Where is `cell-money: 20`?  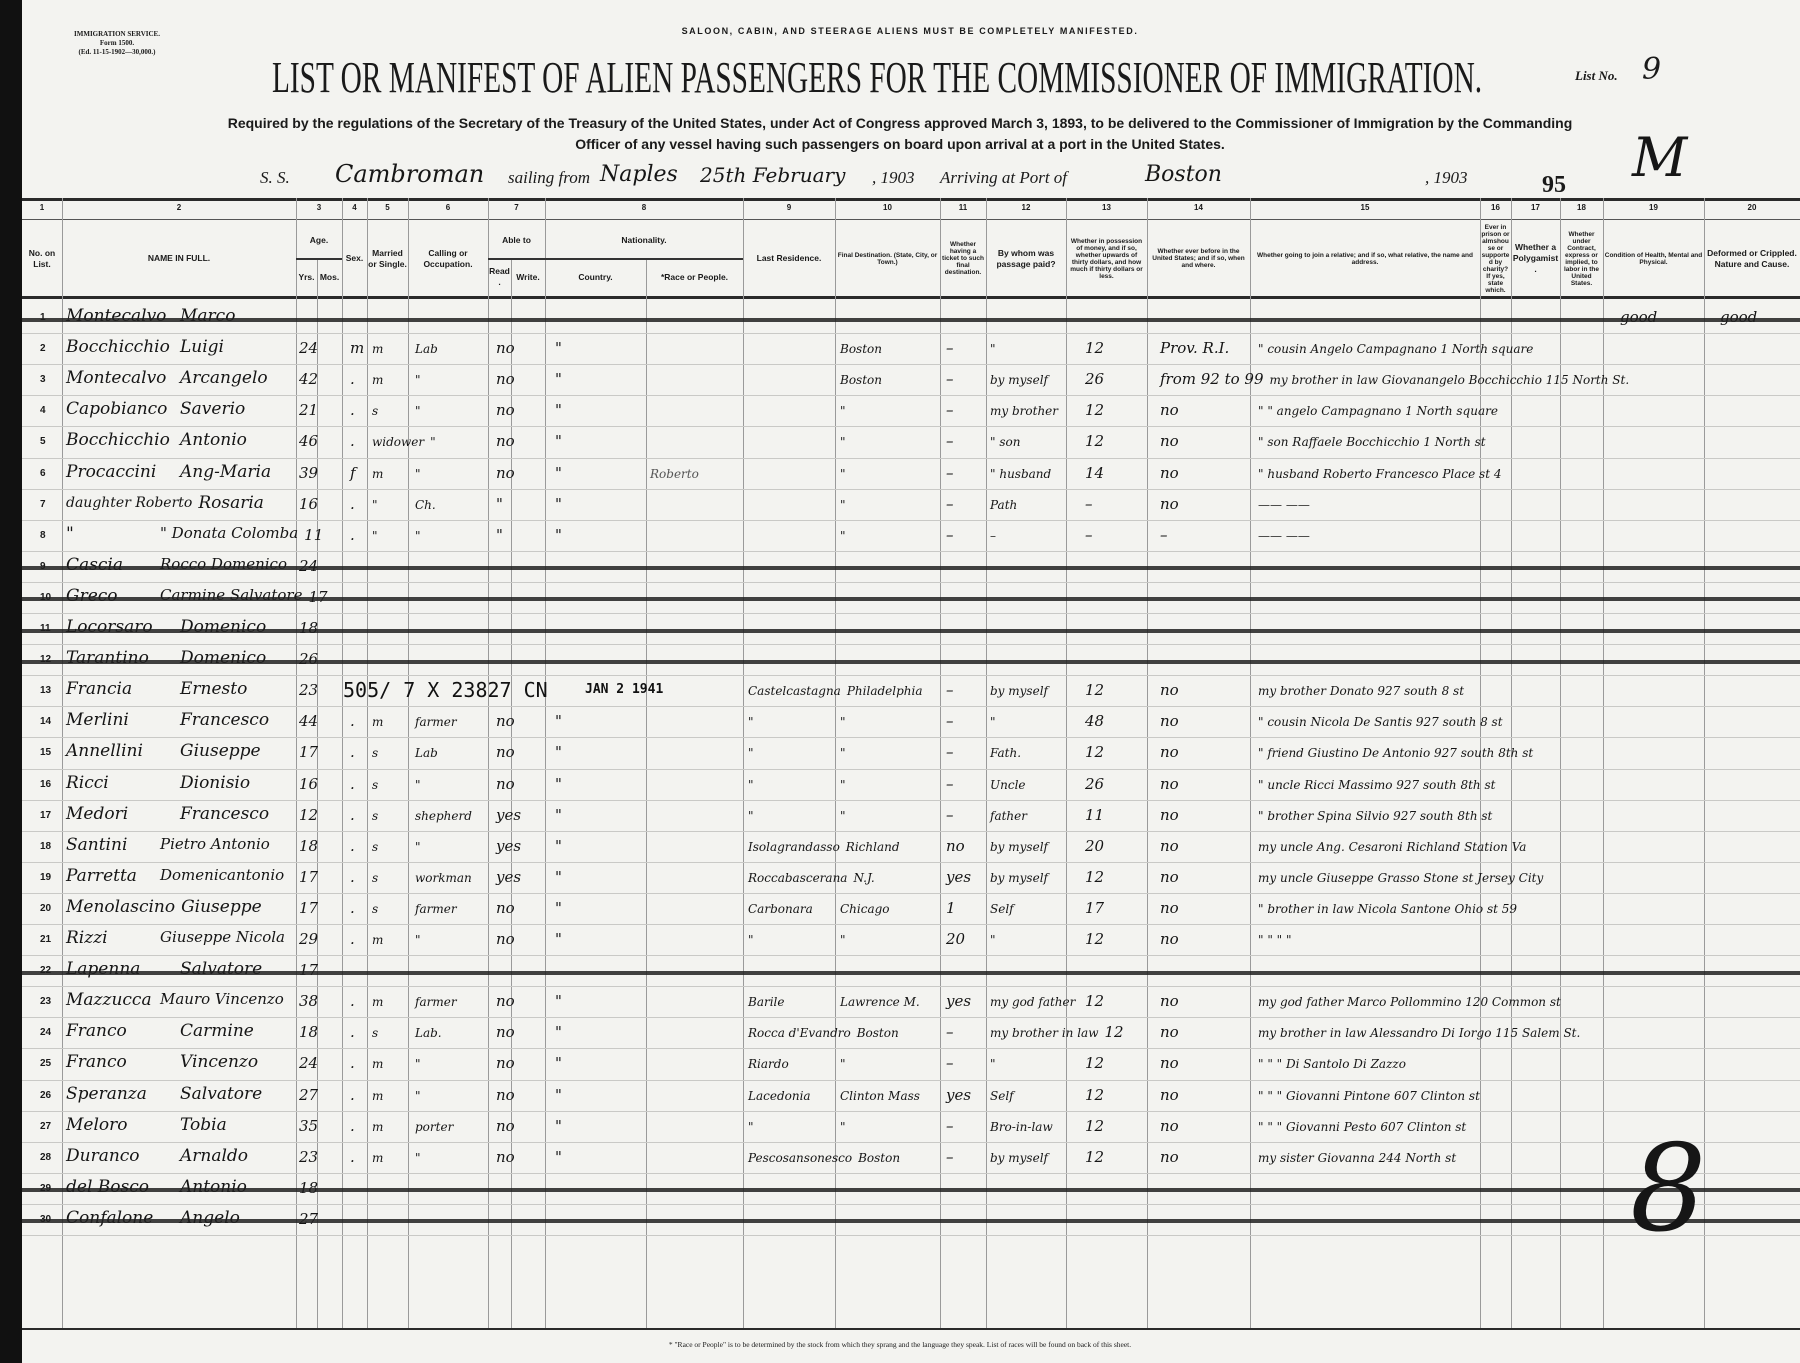
cell-money: 20 is located at coordinates (1095, 845).